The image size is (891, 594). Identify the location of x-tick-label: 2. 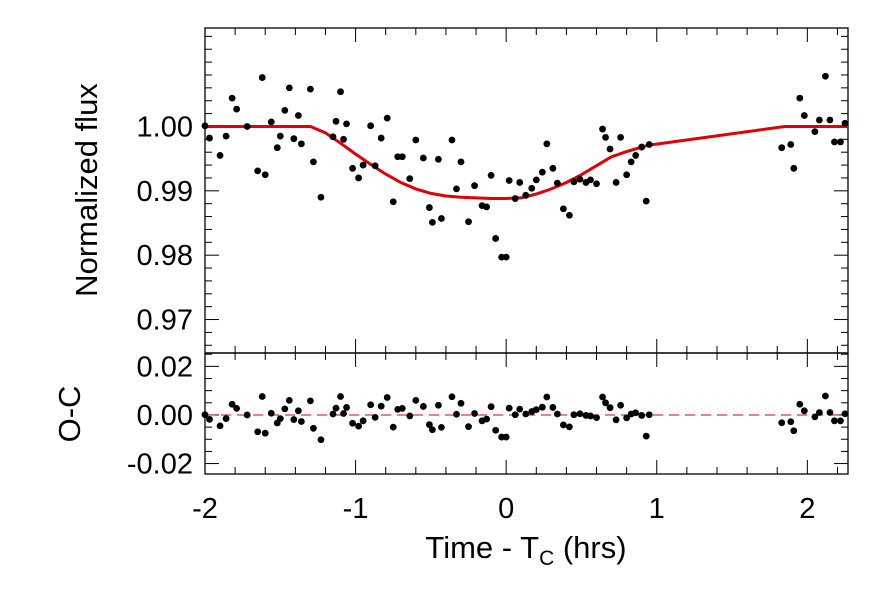
(807, 509).